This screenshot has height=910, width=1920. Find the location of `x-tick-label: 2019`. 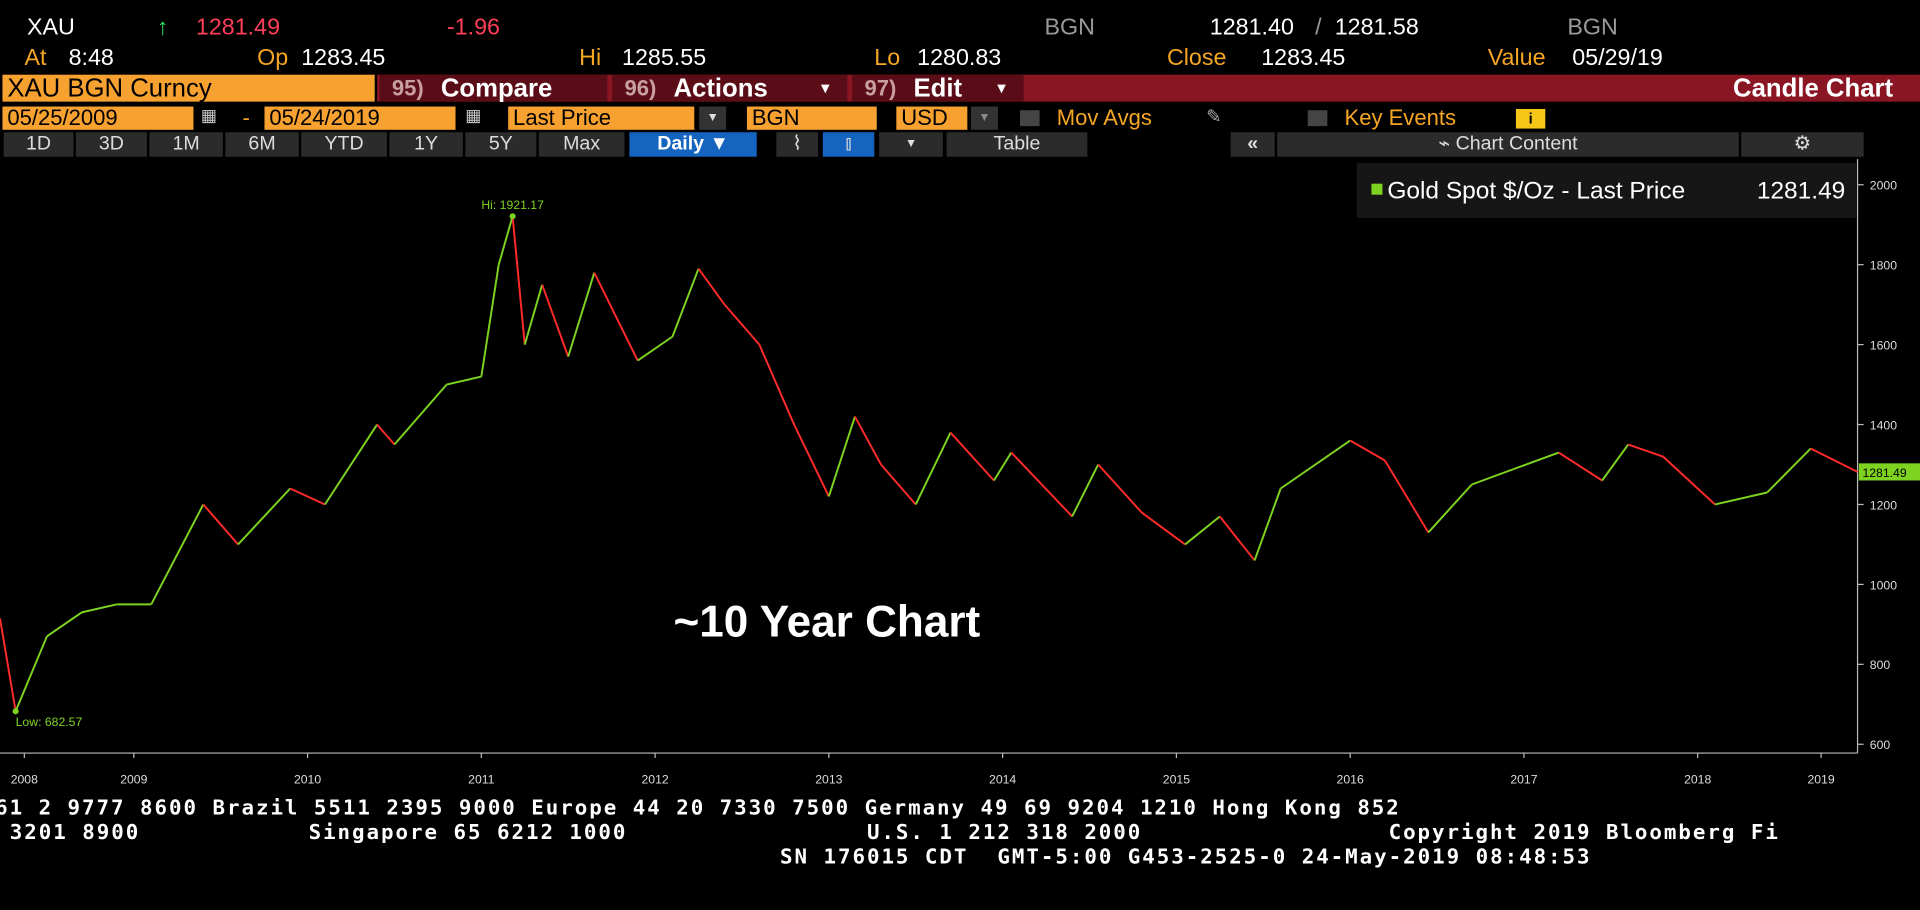

x-tick-label: 2019 is located at coordinates (1820, 780).